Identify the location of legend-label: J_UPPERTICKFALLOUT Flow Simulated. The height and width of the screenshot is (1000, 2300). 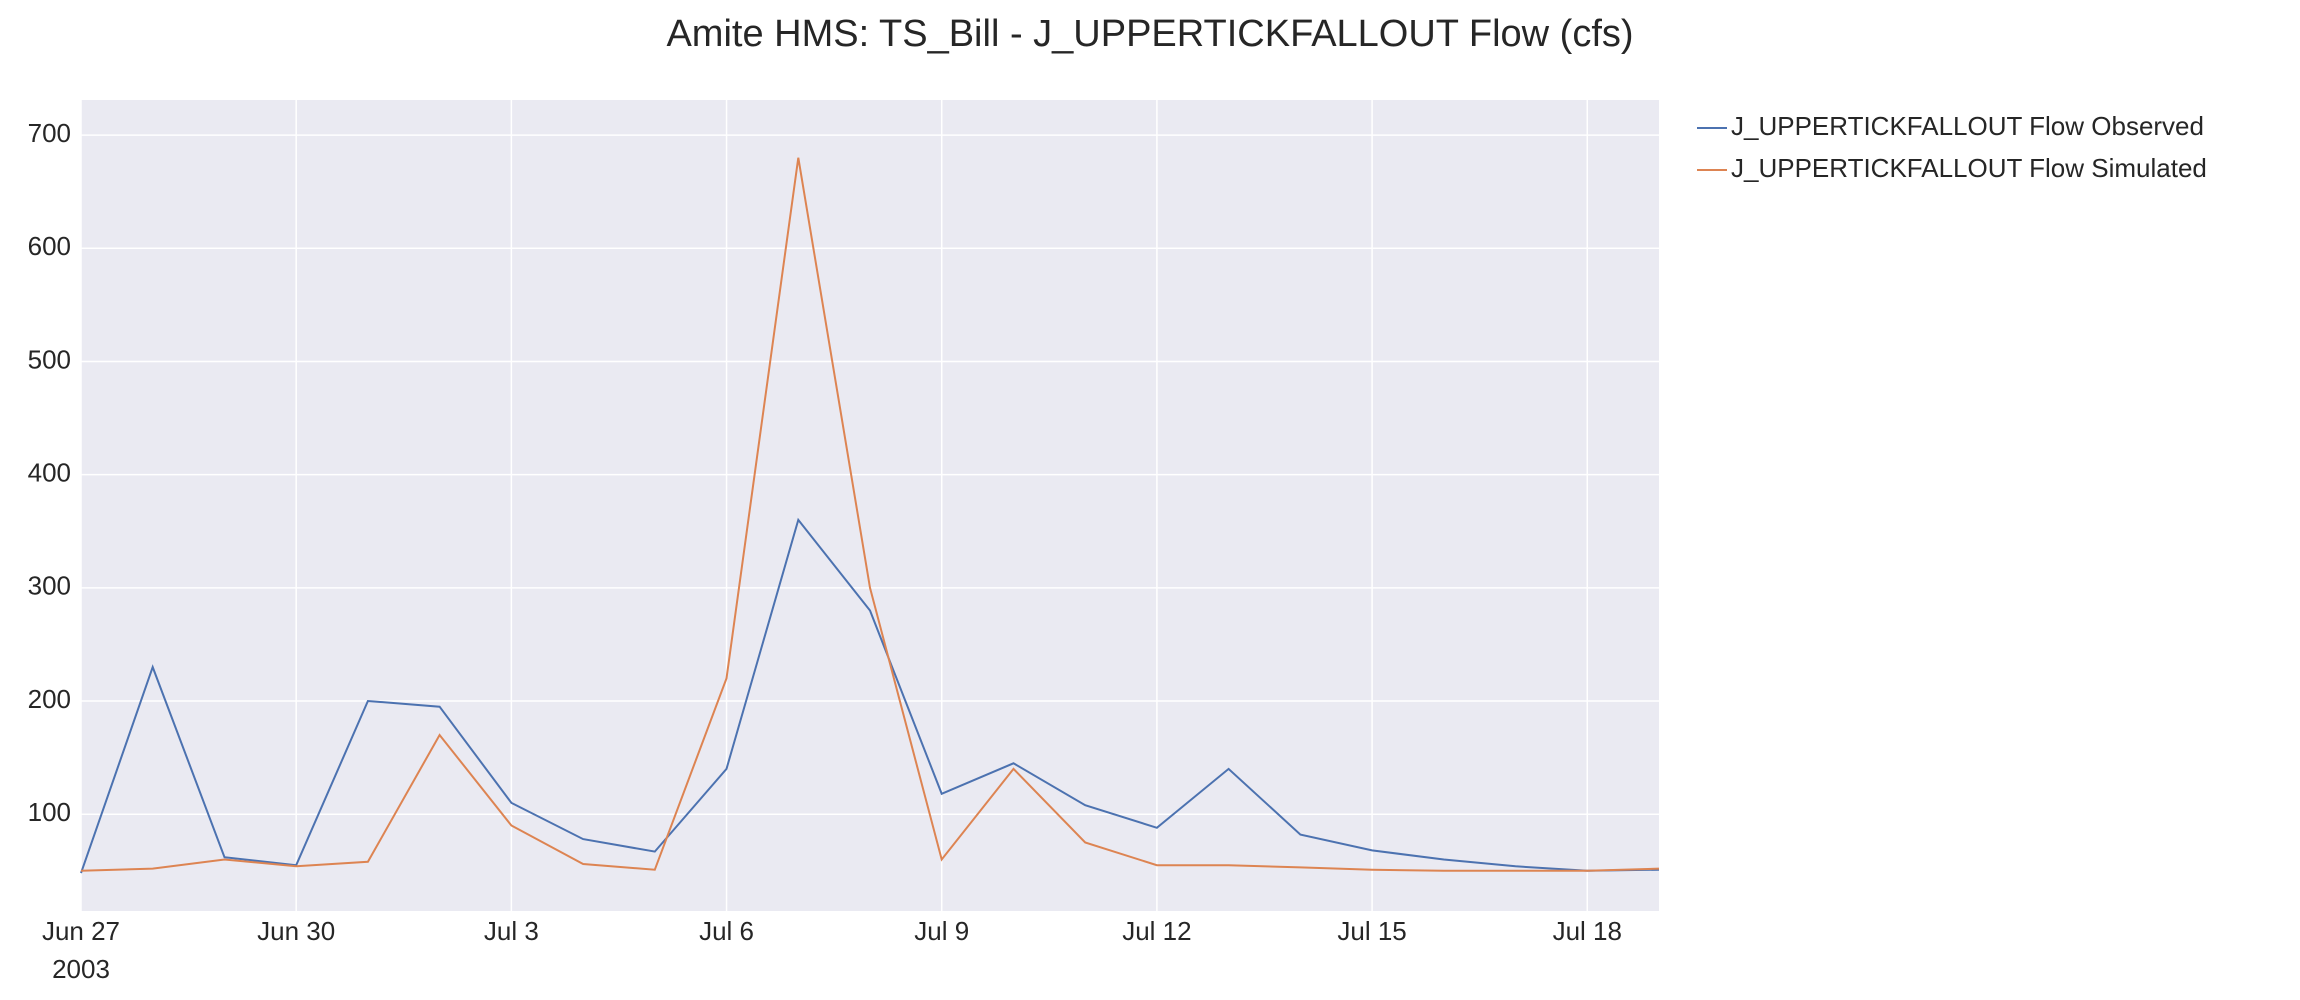
(1969, 168).